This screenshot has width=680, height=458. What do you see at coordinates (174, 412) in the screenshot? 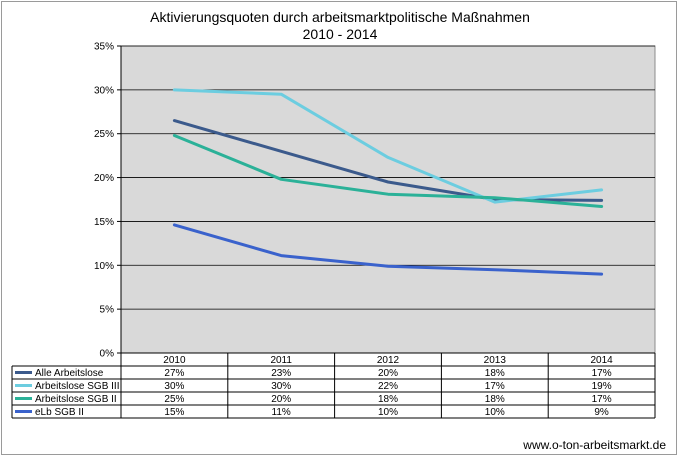
I see `data-label: 15%` at bounding box center [174, 412].